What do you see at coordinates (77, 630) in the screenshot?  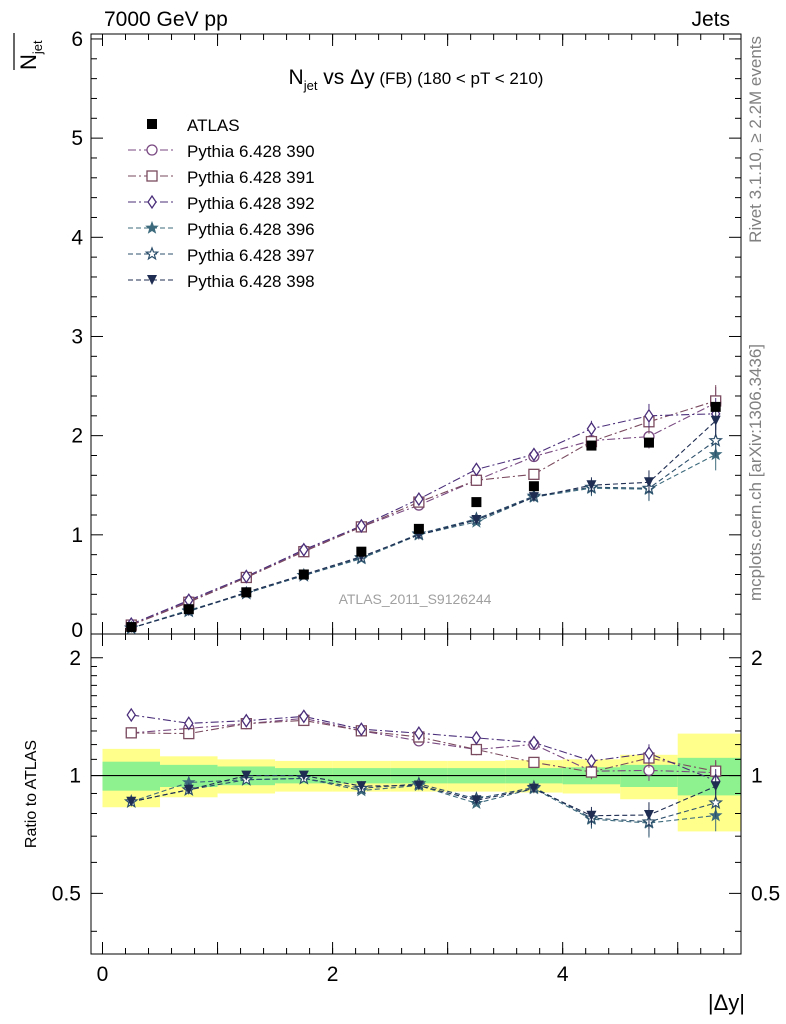 I see `y-tick-label: 0` at bounding box center [77, 630].